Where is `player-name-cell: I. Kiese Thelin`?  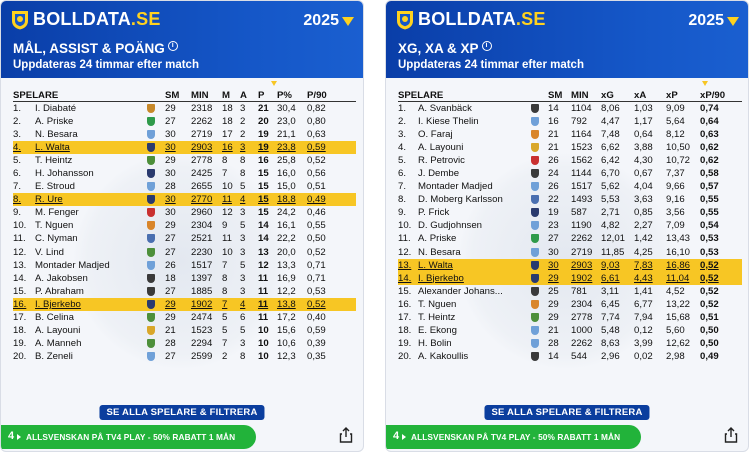 player-name-cell: I. Kiese Thelin is located at coordinates (448, 121).